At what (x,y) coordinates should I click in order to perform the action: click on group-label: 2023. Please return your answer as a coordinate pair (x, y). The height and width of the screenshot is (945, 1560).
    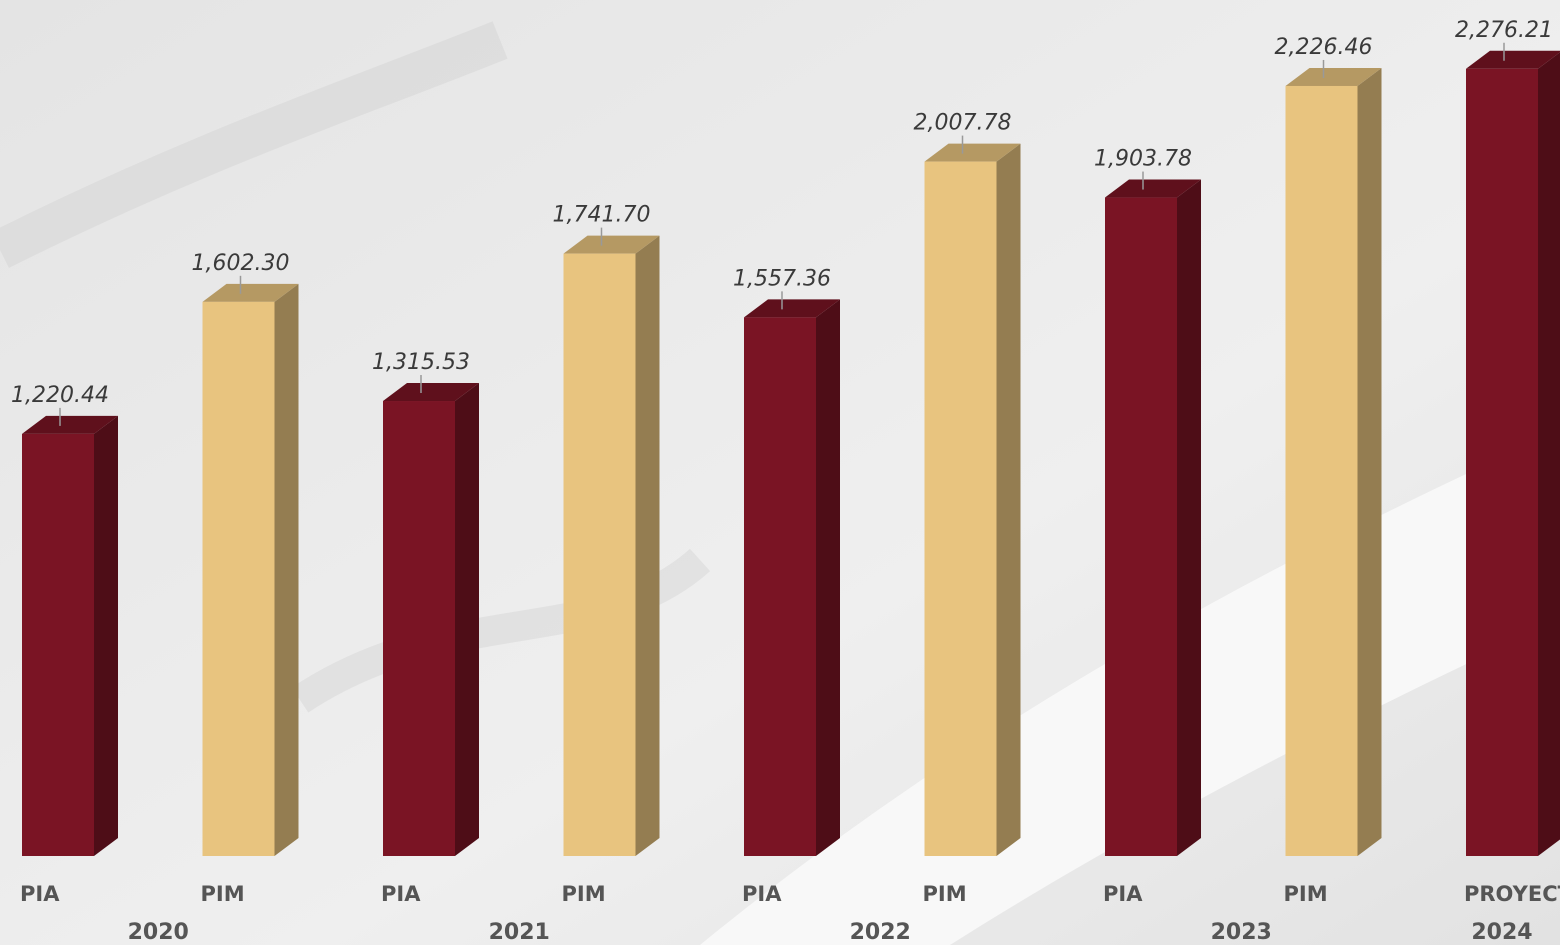
    Looking at the image, I should click on (1241, 932).